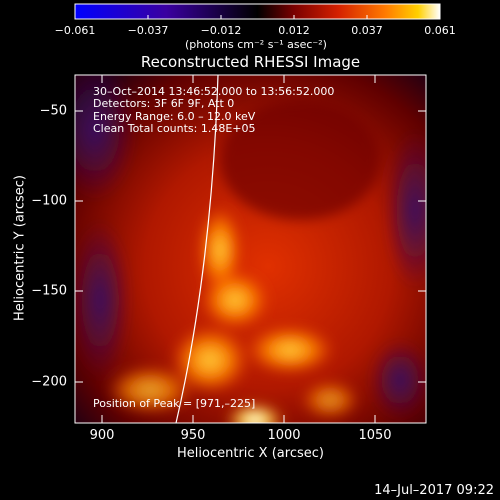 This screenshot has width=500, height=500. Describe the element at coordinates (193, 435) in the screenshot. I see `x-tick-label: 950` at that location.